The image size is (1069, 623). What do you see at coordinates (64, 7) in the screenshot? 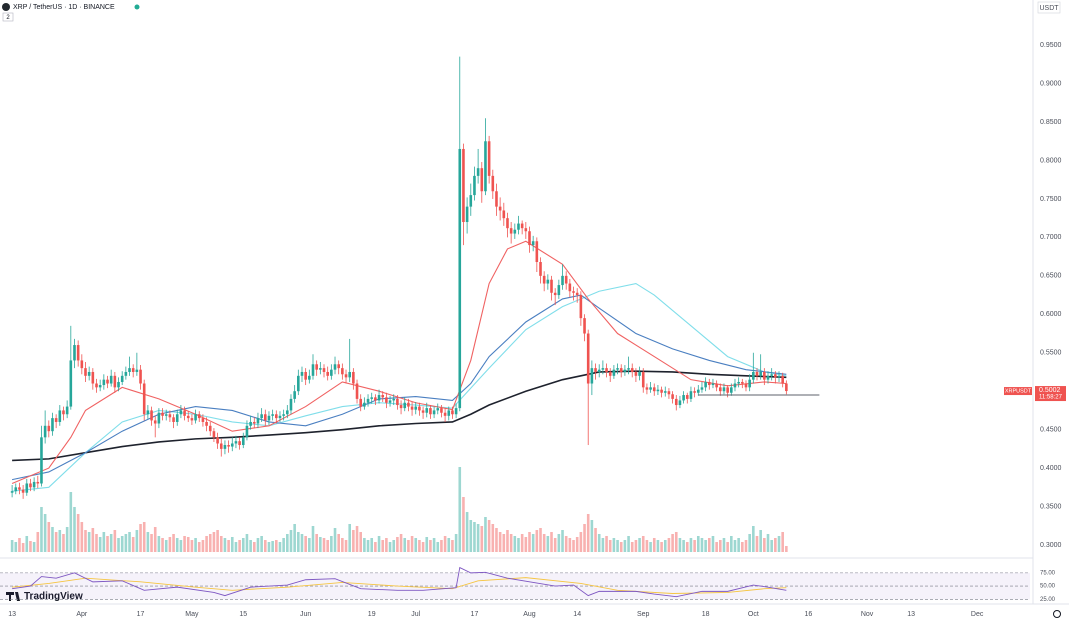
I see `chart-title: XRP / TetherUS · 1D · BINANCE` at bounding box center [64, 7].